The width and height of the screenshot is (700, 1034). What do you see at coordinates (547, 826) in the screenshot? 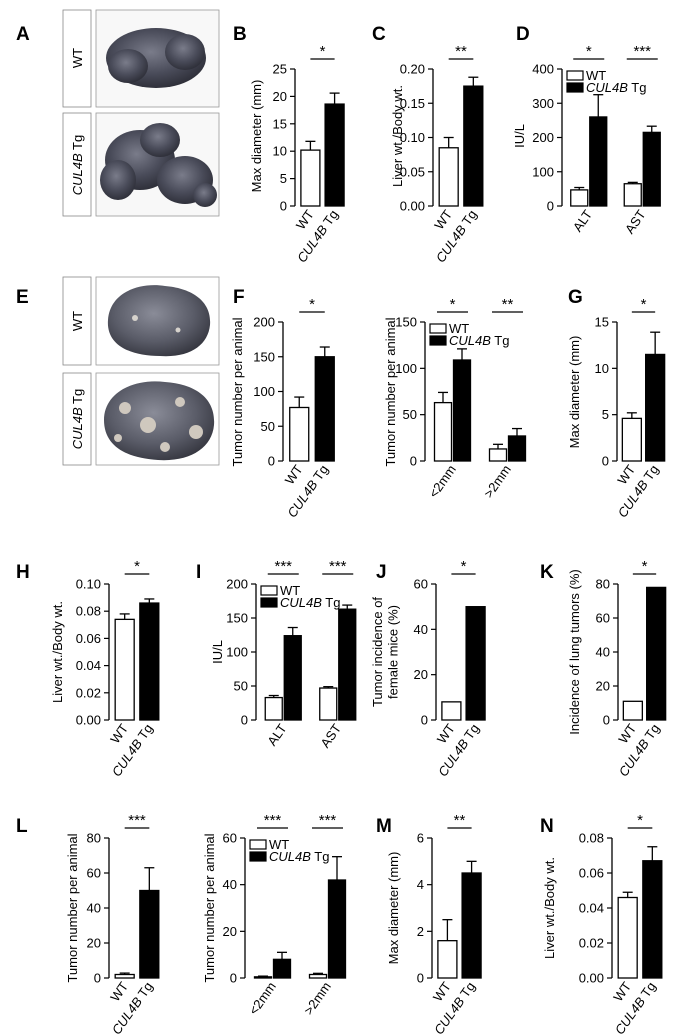
I see `panel-letter-N: N` at bounding box center [547, 826].